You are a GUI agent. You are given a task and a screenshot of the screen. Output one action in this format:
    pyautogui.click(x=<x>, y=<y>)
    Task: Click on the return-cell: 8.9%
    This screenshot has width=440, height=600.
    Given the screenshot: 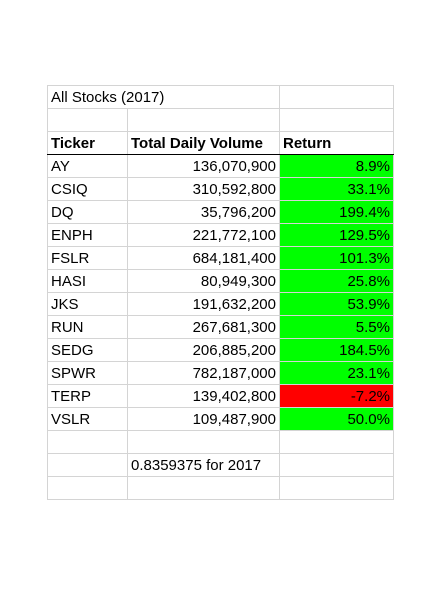 What is the action you would take?
    pyautogui.click(x=336, y=166)
    